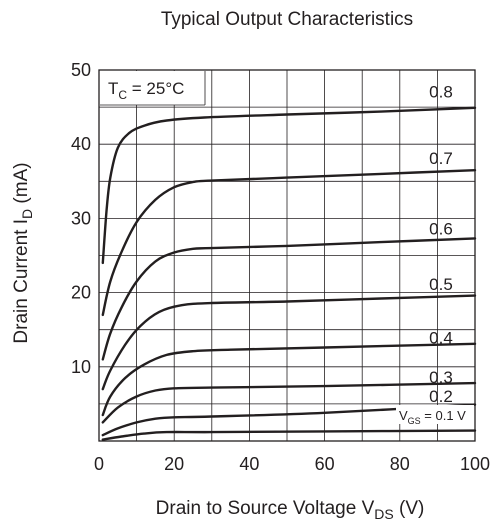  What do you see at coordinates (441, 229) in the screenshot?
I see `curve-label: 0.6` at bounding box center [441, 229].